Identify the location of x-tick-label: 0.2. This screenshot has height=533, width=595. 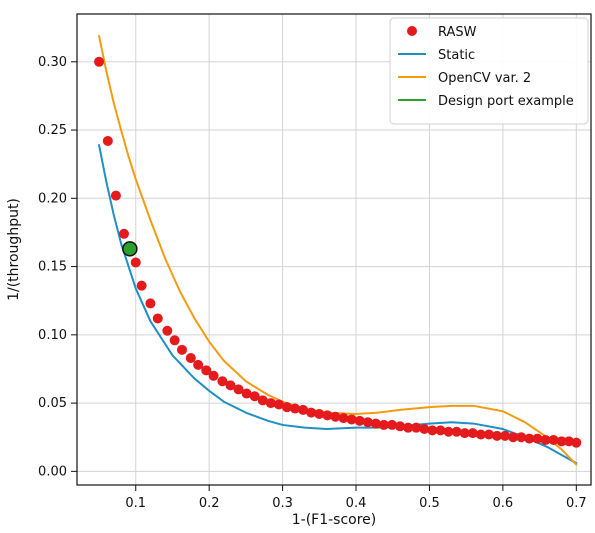
(209, 503).